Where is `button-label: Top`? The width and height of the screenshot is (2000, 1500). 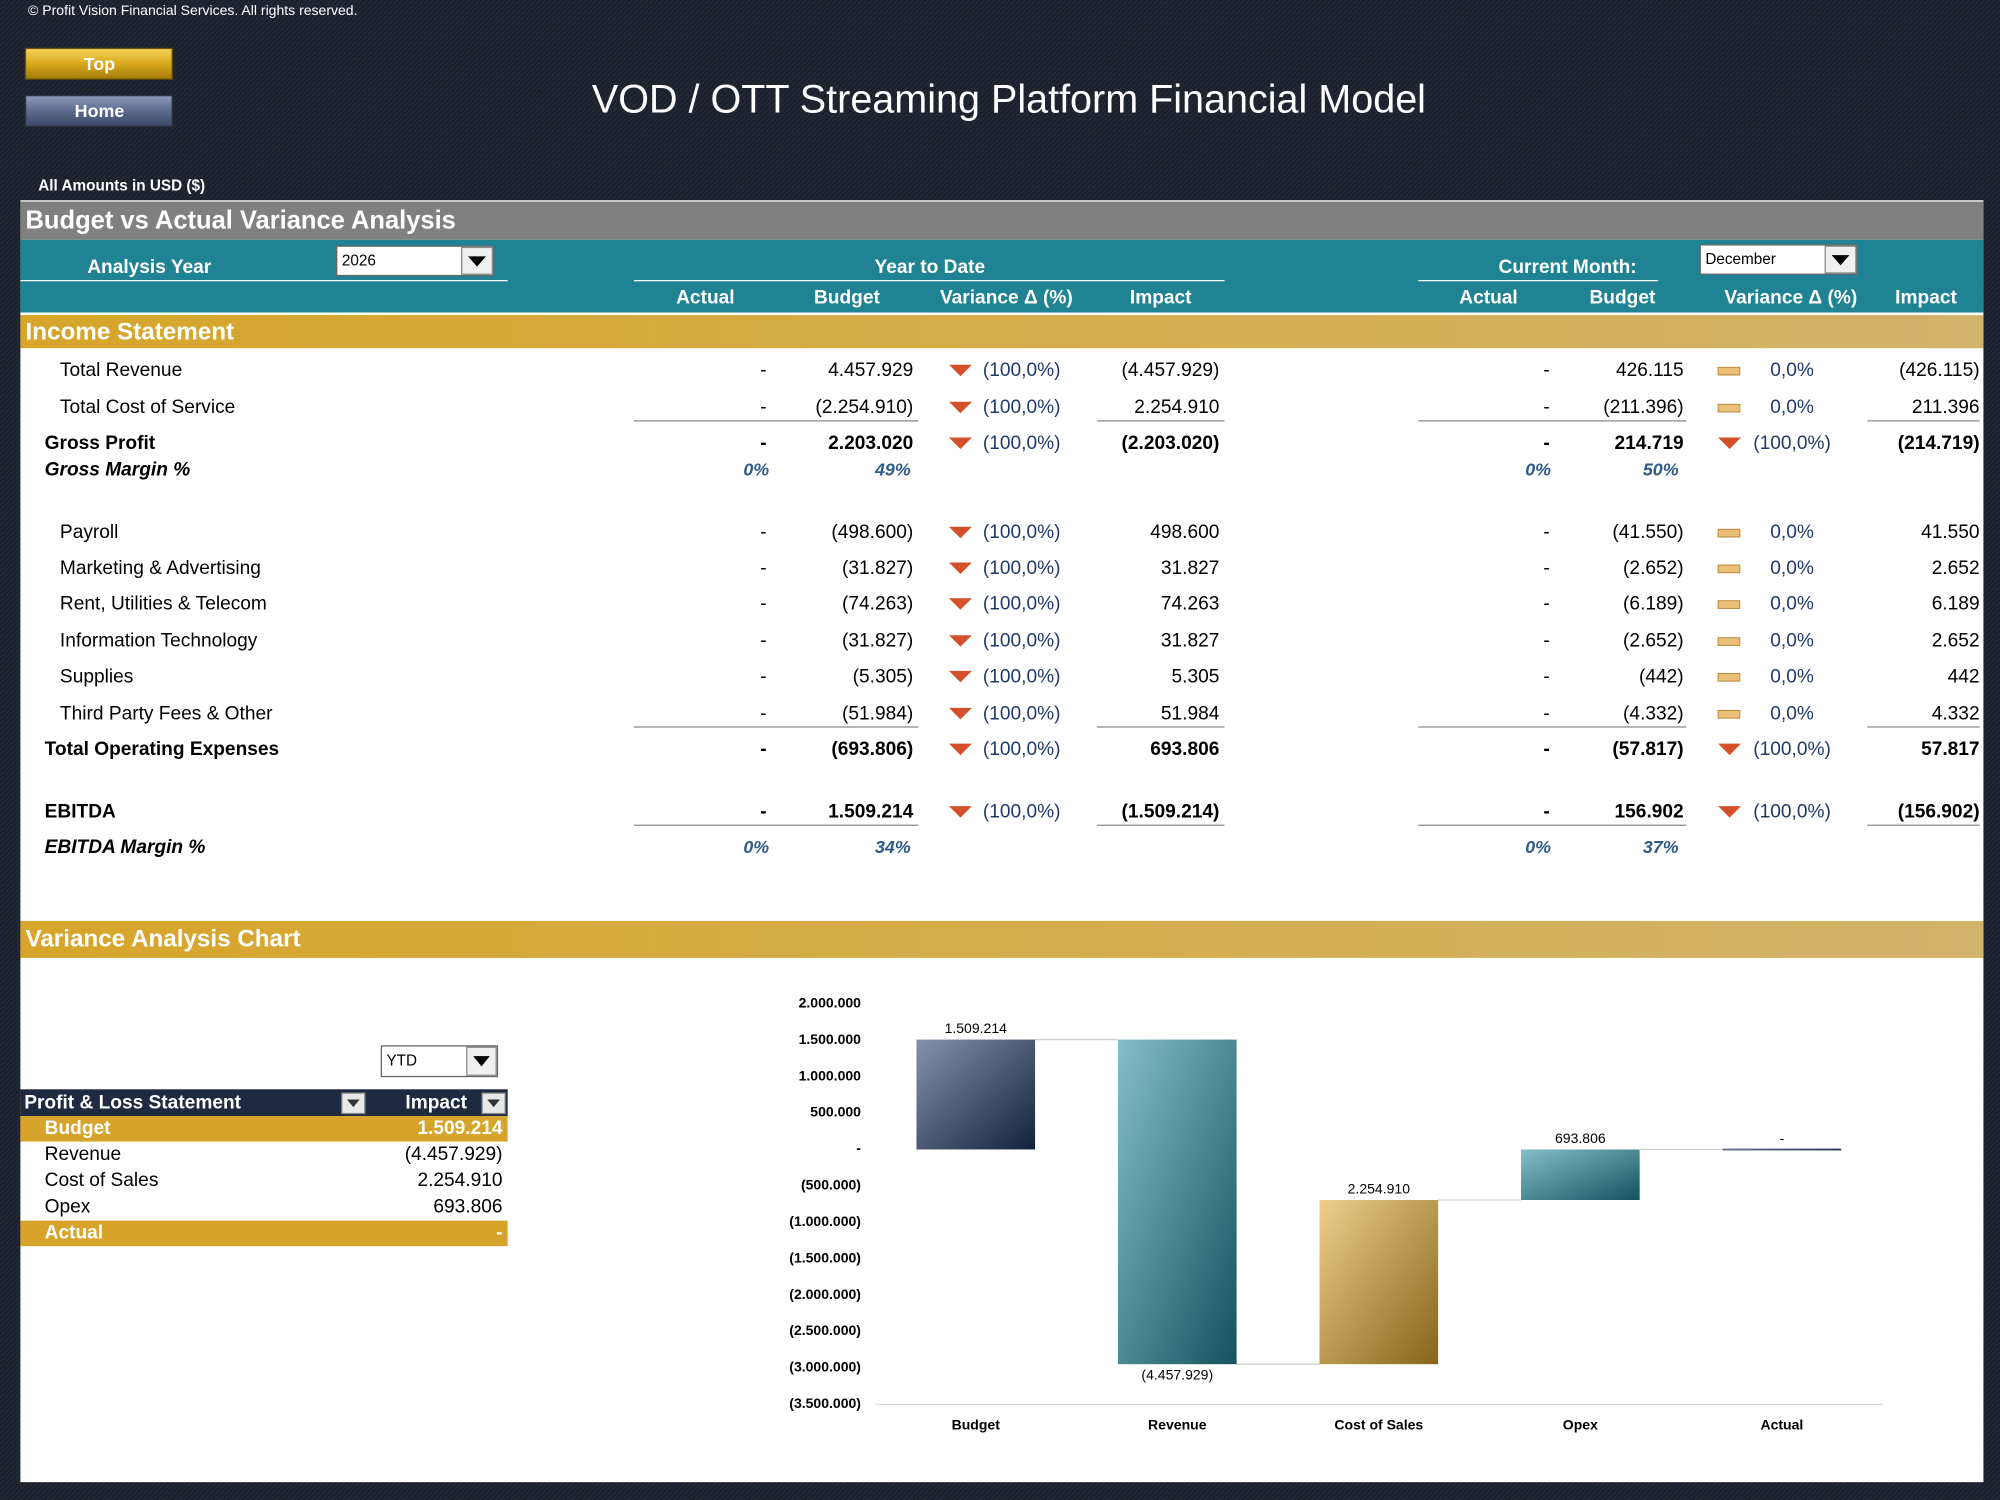 button-label: Top is located at coordinates (99, 64).